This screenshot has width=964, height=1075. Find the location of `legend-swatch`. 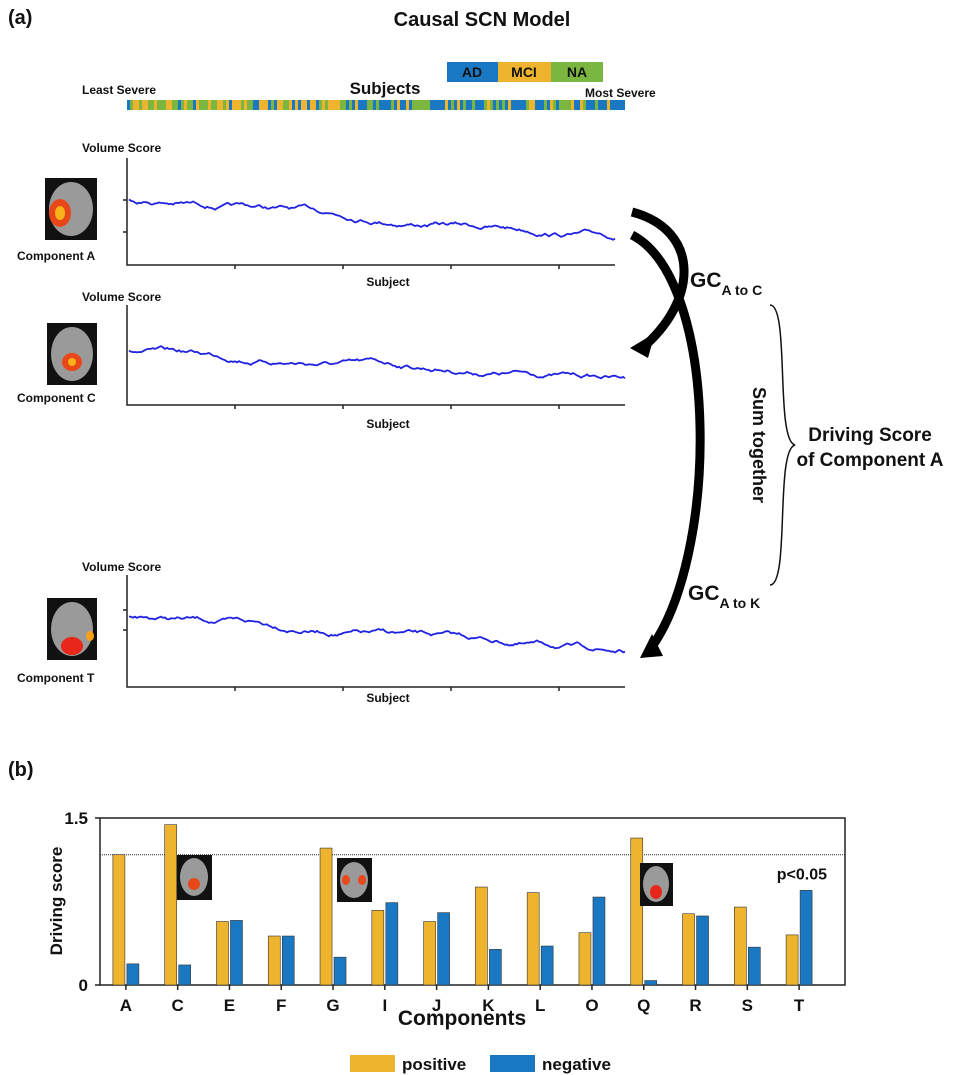

legend-swatch is located at coordinates (512, 1063).